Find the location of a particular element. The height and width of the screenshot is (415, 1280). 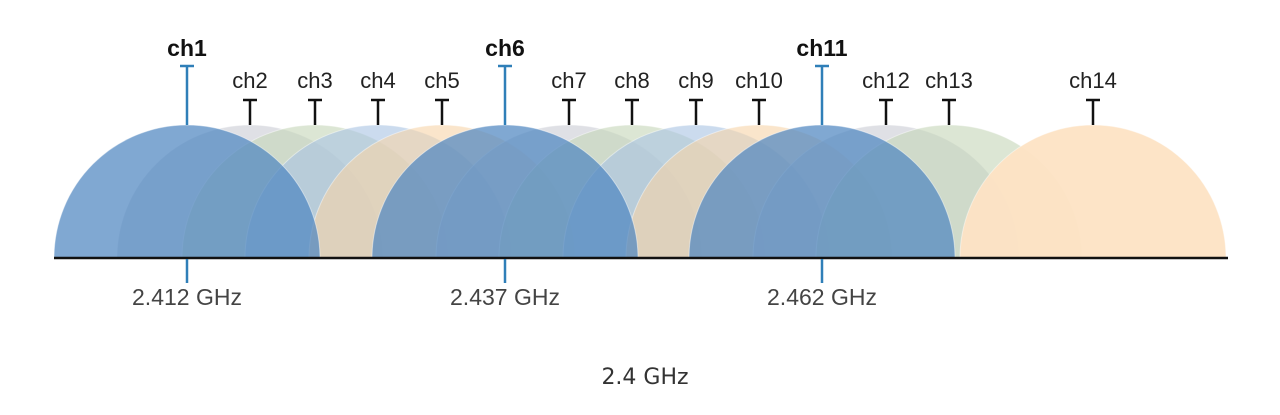

caption: 2.4 GHz is located at coordinates (644, 377).